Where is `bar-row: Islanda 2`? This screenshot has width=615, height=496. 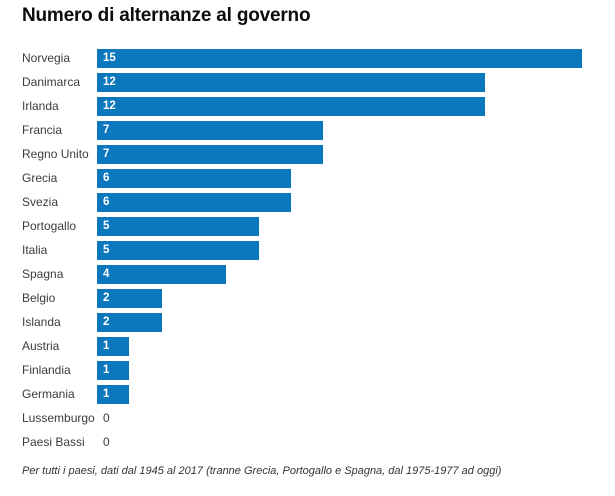 bar-row: Islanda 2 is located at coordinates (307, 322).